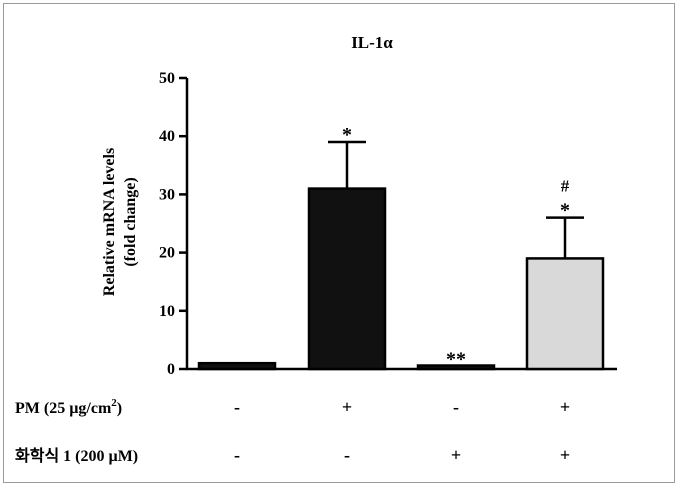 The width and height of the screenshot is (680, 488). Describe the element at coordinates (372, 42) in the screenshot. I see `chart-title: IL-1α` at that location.